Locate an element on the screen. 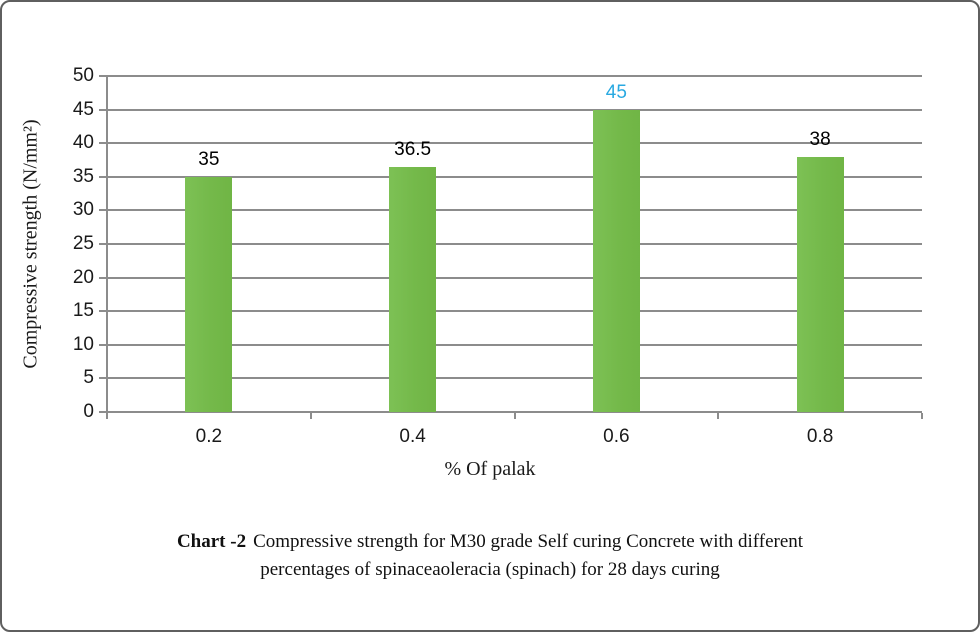  y-tick-label: 0 is located at coordinates (88, 411).